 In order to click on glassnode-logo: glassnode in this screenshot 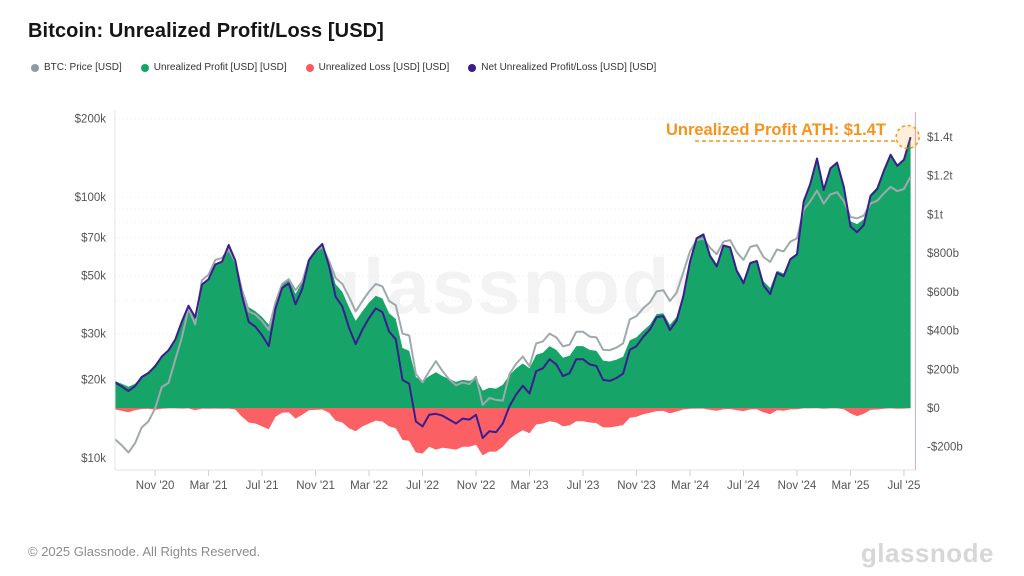, I will do `click(927, 553)`.